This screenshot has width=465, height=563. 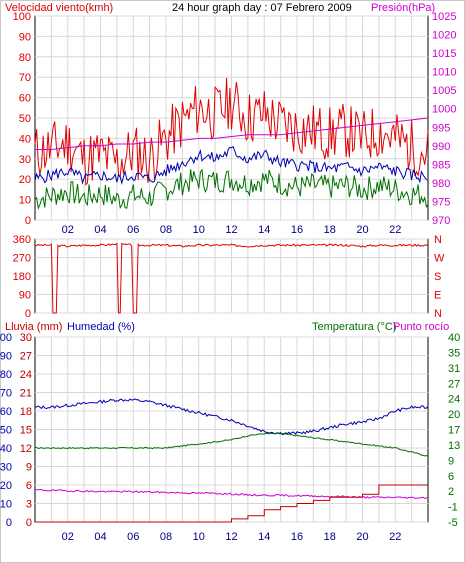 I want to click on wind-tick-label: 50, so click(x=25, y=119).